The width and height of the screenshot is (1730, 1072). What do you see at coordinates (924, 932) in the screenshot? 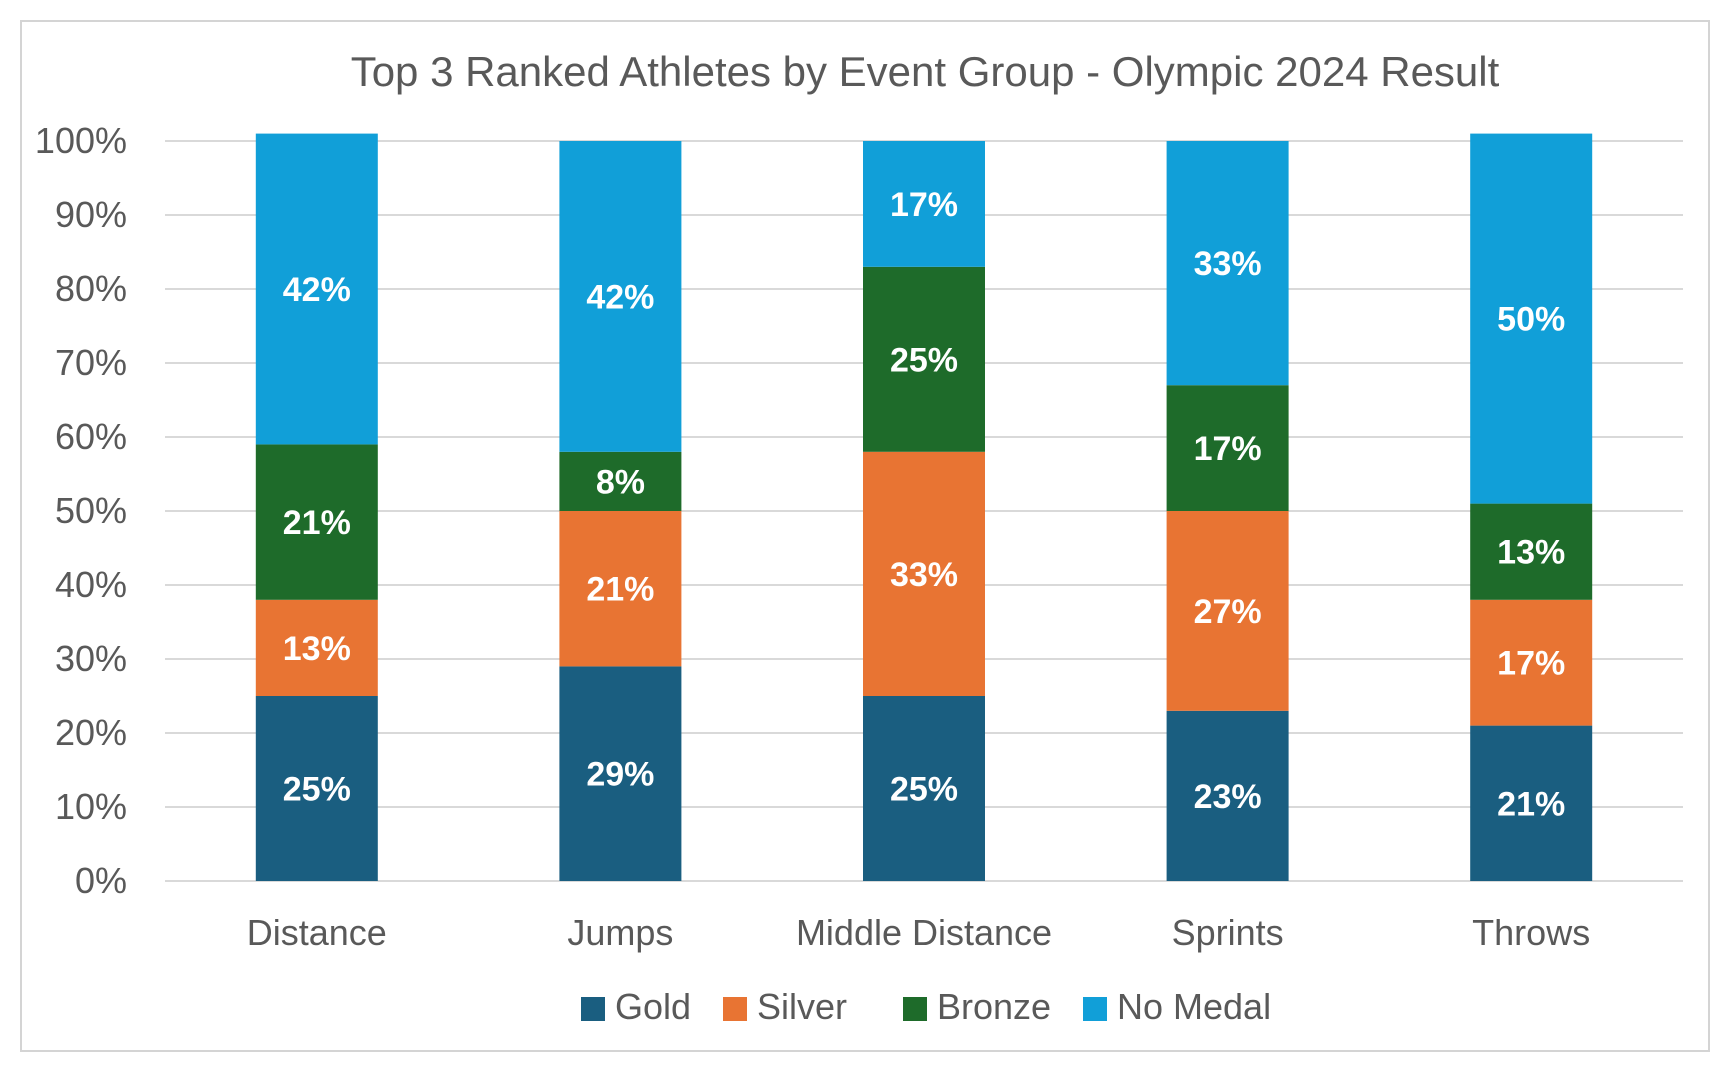
I see `x-category-label: Middle Distance` at bounding box center [924, 932].